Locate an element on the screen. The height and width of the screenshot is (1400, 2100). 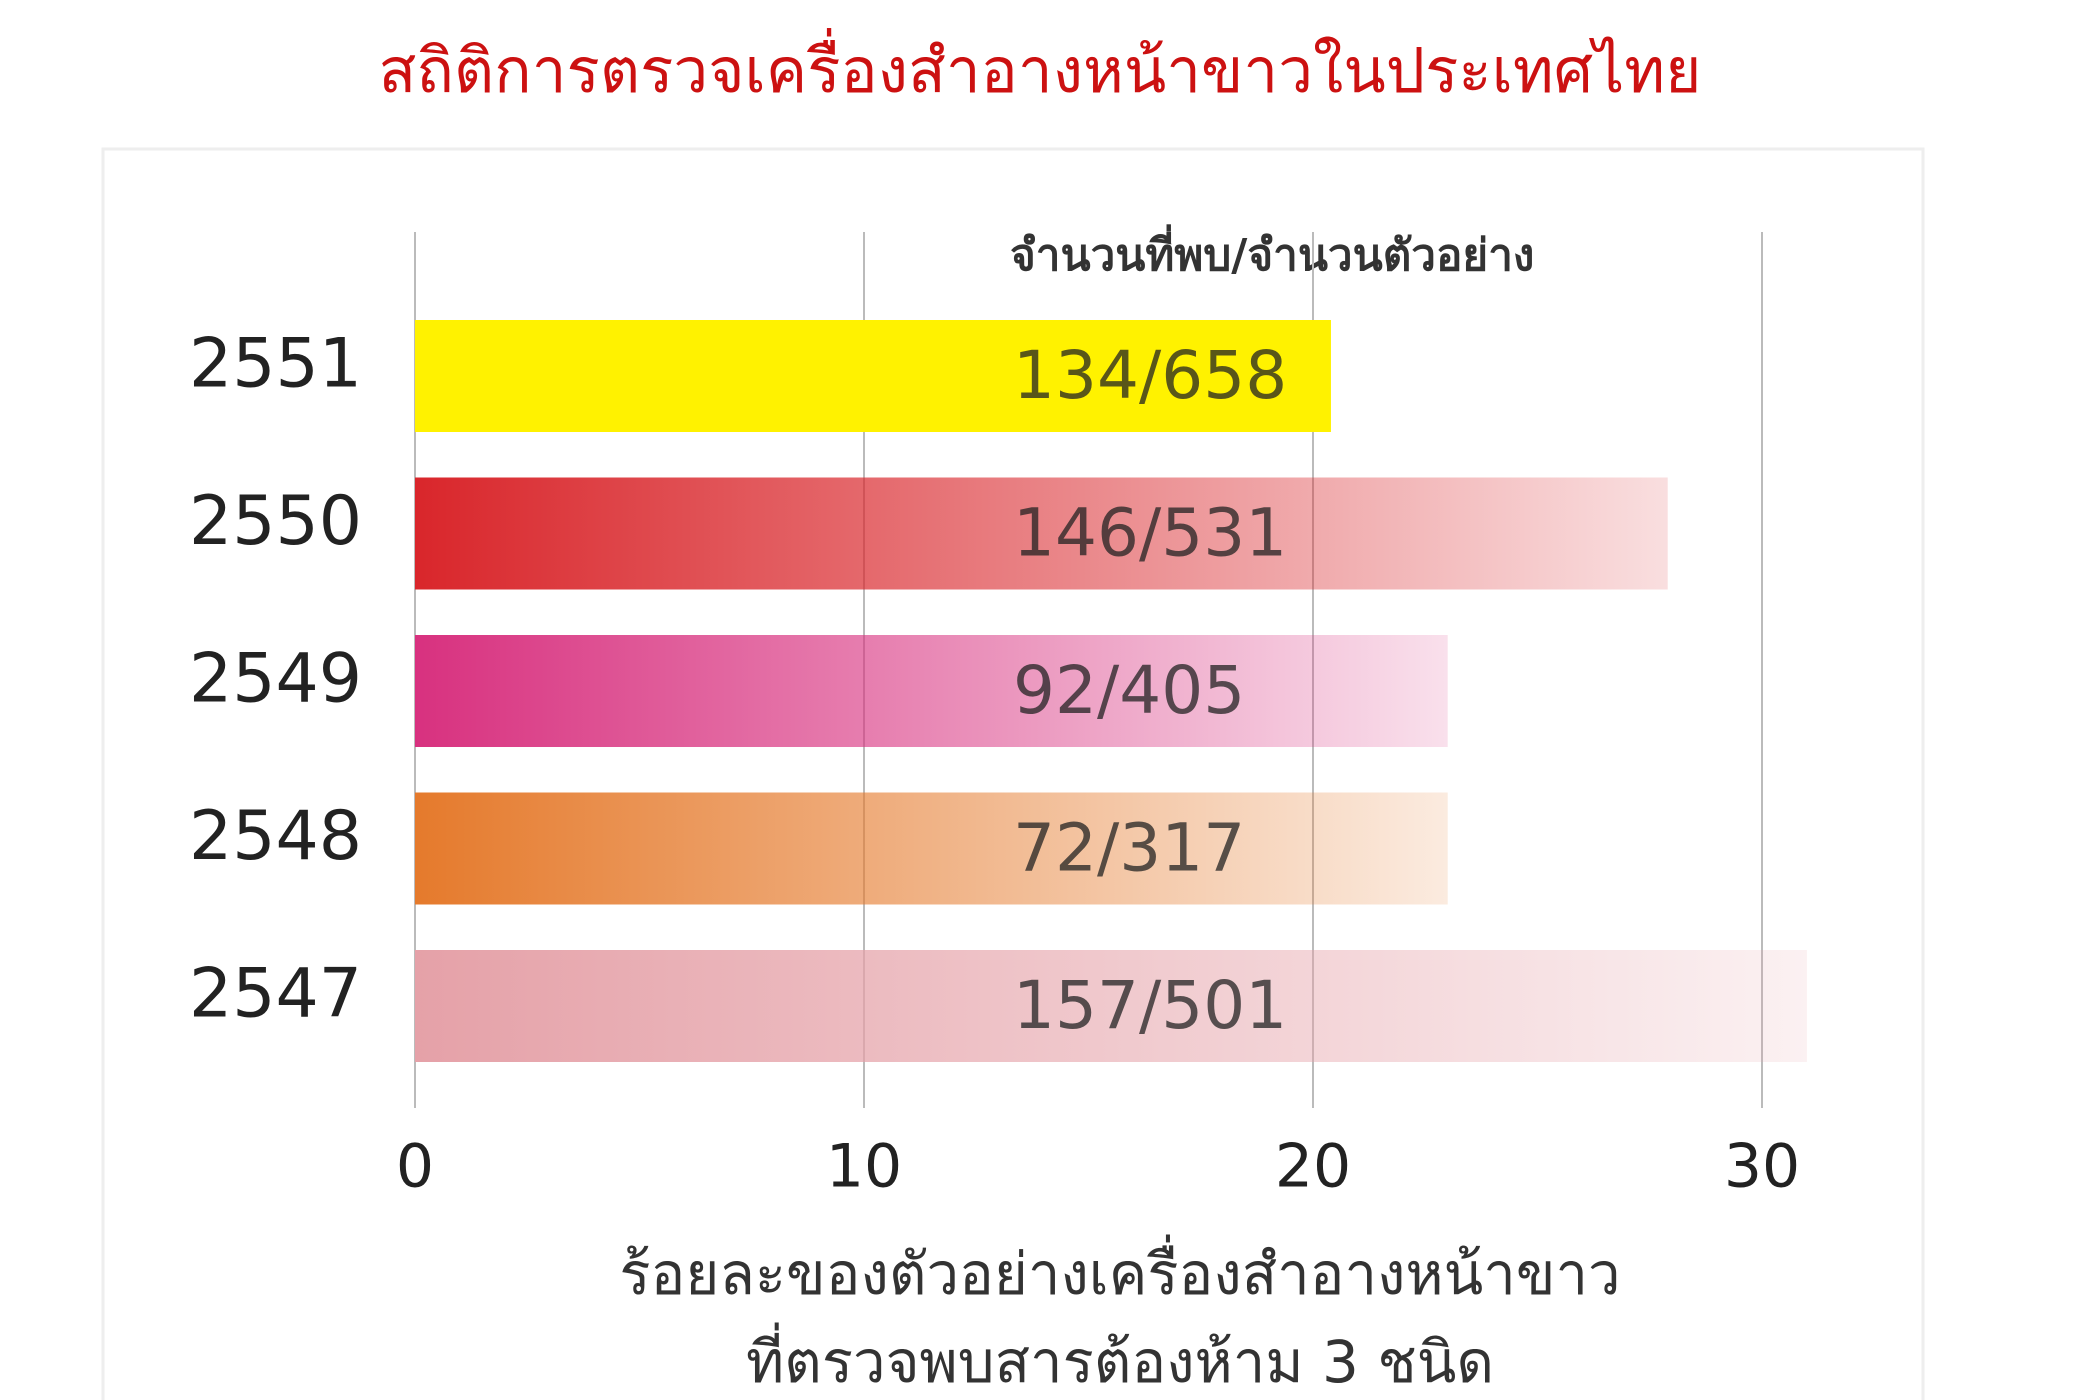
x-axis-label: ที่ตรวจพบสารต้องห้าม 3 ชนิด is located at coordinates (1120, 1359).